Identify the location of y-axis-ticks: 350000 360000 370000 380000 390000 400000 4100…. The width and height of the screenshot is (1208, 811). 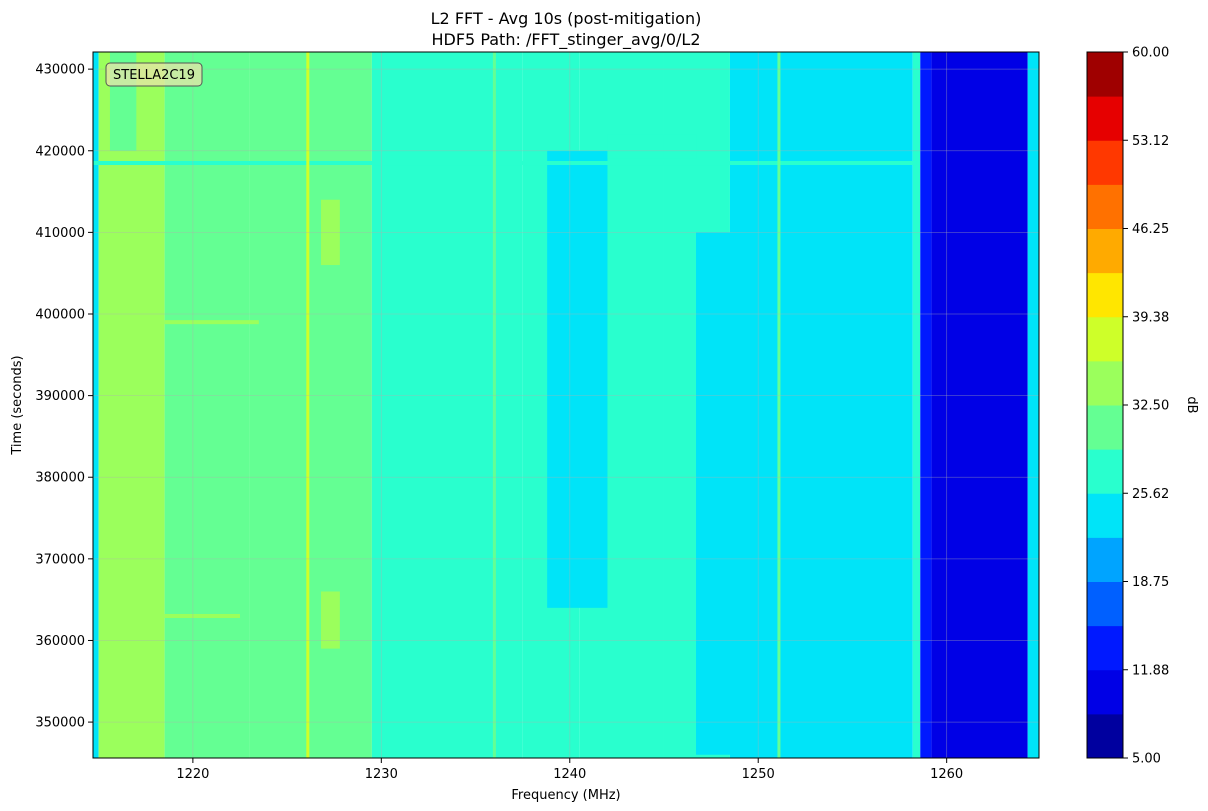
(64, 397).